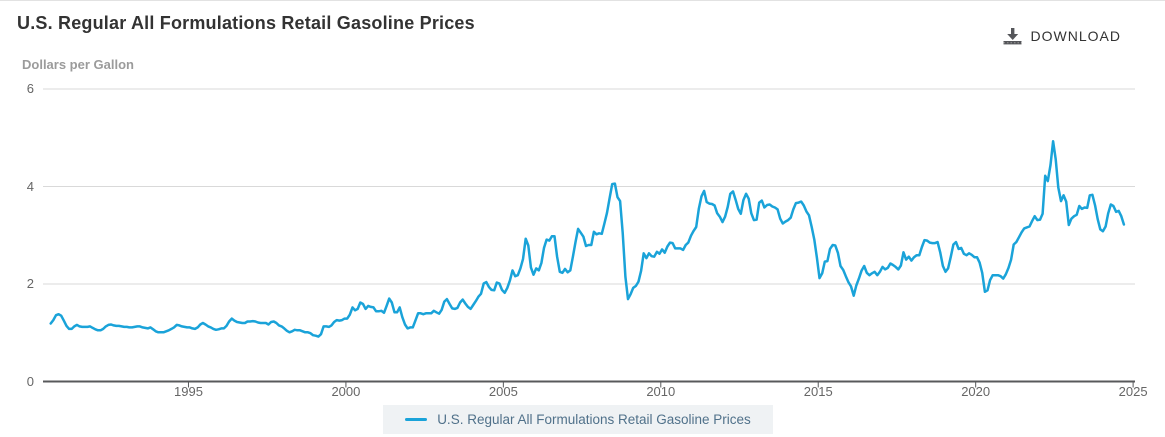  What do you see at coordinates (1133, 391) in the screenshot?
I see `x-tick-label: 2025` at bounding box center [1133, 391].